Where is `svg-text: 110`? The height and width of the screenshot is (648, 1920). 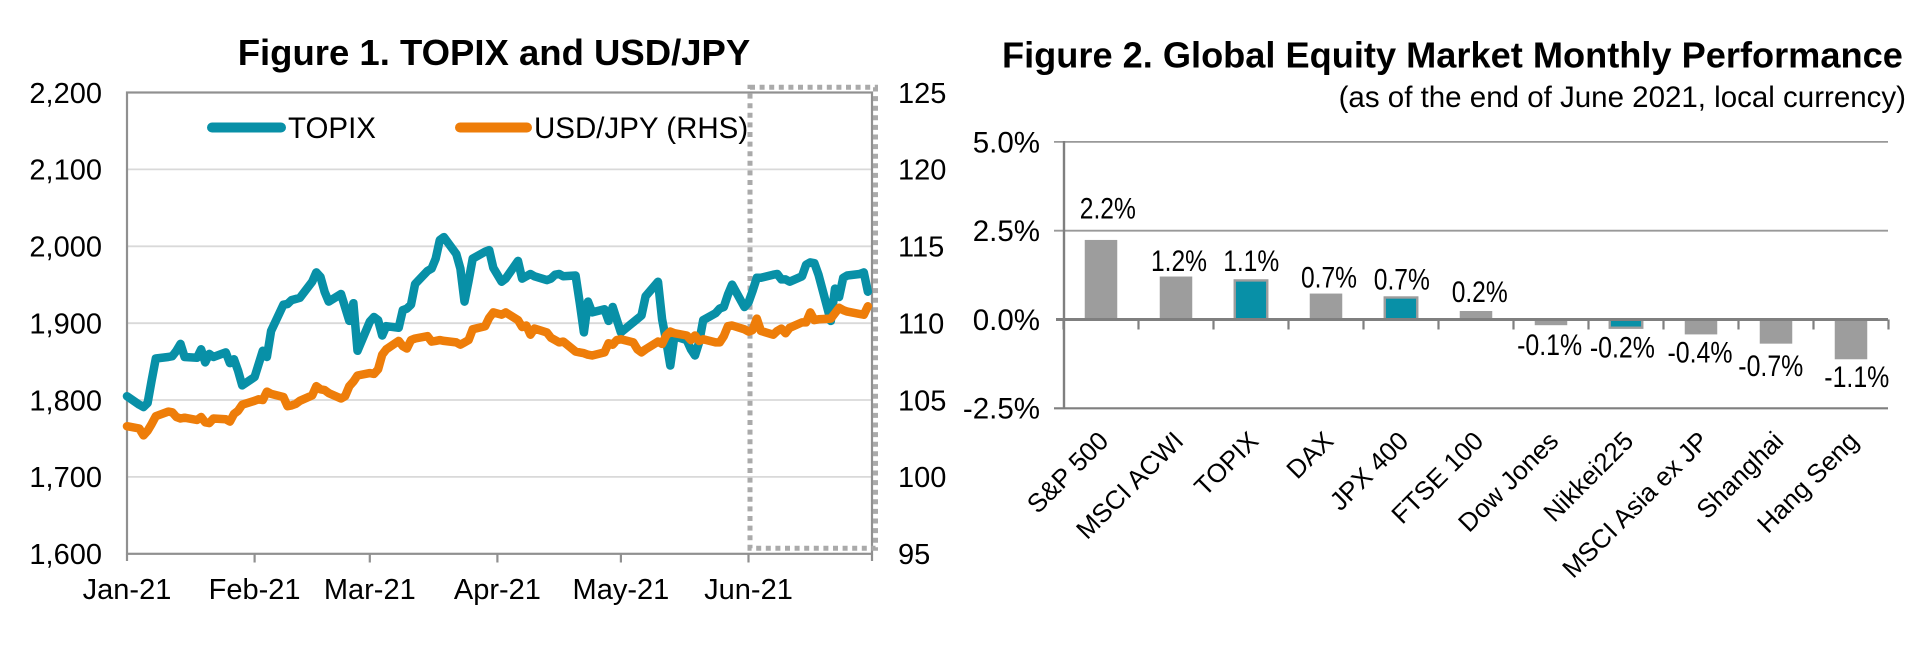
svg-text: 110 is located at coordinates (921, 325).